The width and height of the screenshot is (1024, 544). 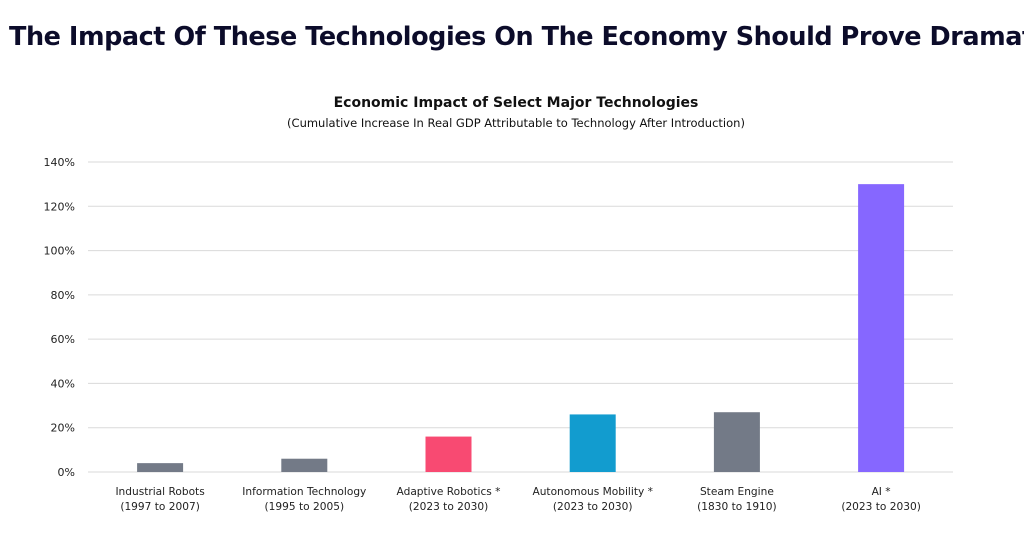 What do you see at coordinates (59, 162) in the screenshot?
I see `y-tick-label: 140%` at bounding box center [59, 162].